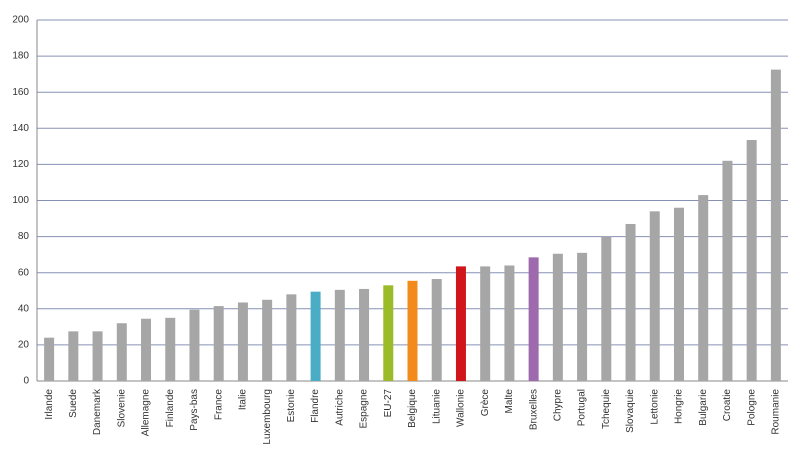 Image resolution: width=800 pixels, height=472 pixels. What do you see at coordinates (388, 403) in the screenshot?
I see `x-tick-label: EU-27` at bounding box center [388, 403].